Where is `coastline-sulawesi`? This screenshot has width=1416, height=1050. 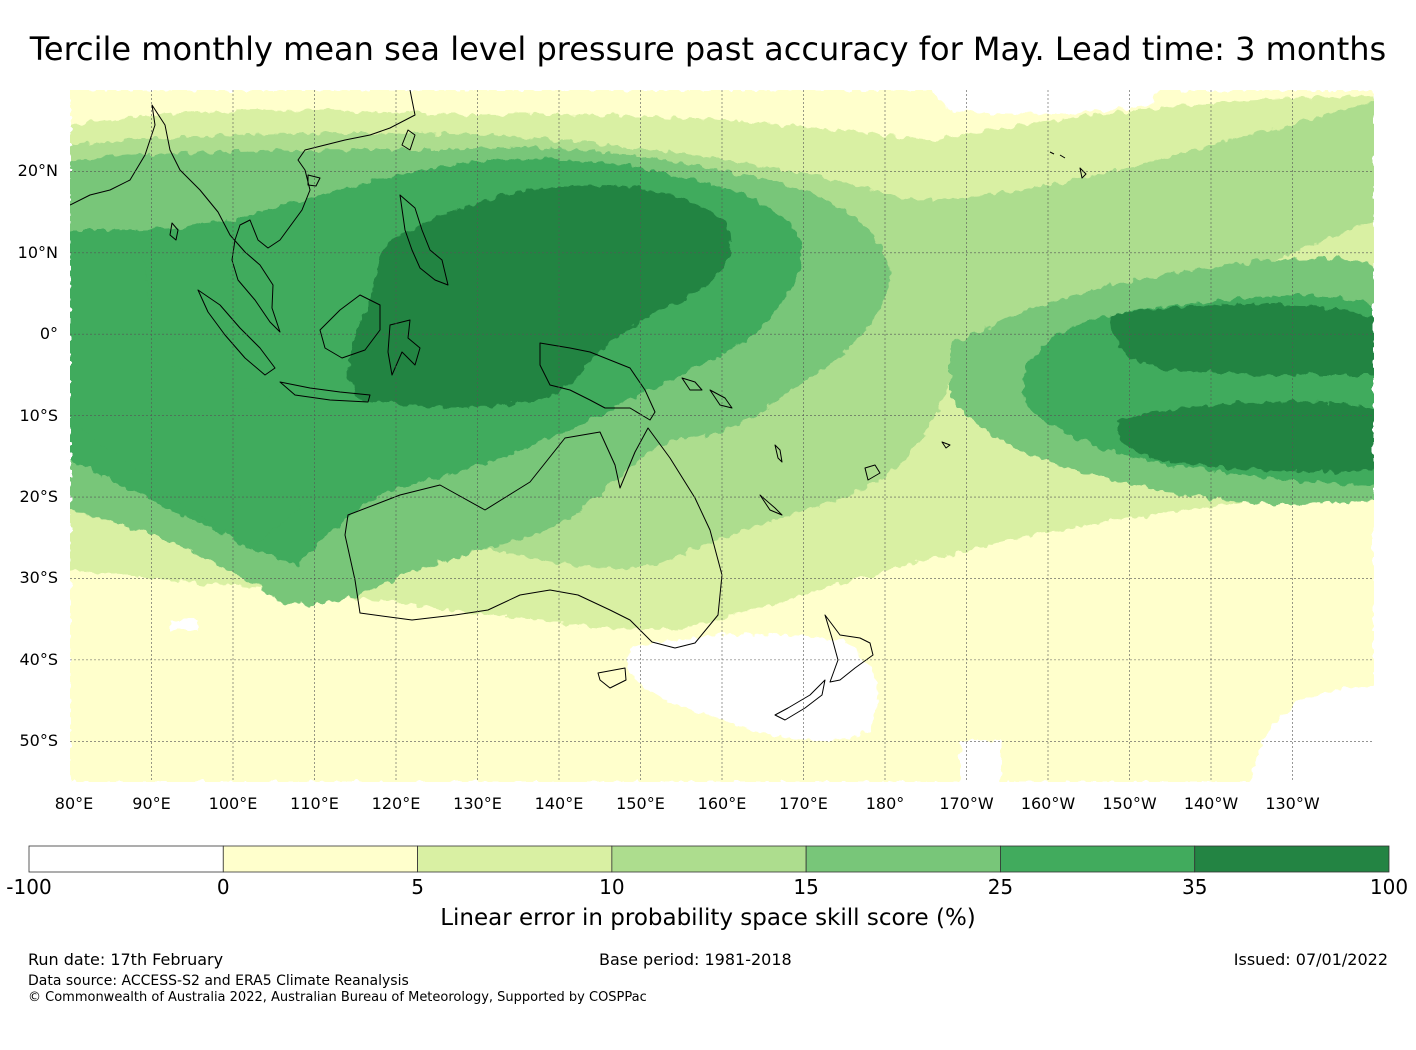 coastline-sulawesi is located at coordinates (404, 347).